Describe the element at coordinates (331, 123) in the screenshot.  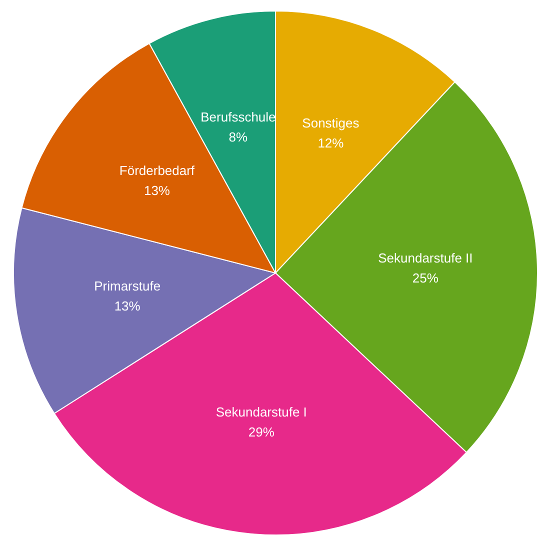
I see `slice-label: Sonstiges` at that location.